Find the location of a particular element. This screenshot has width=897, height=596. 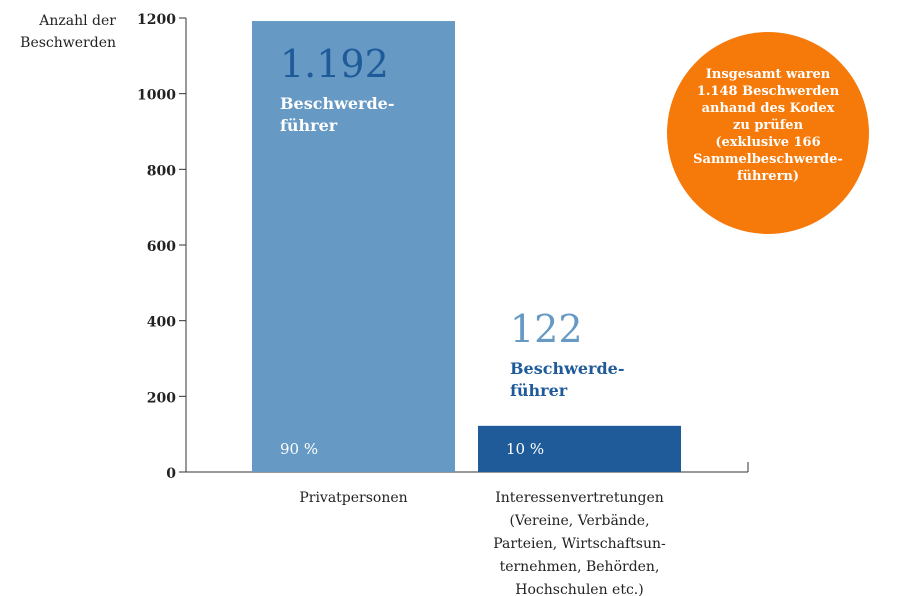

y-tick-label: 1000 is located at coordinates (156, 96).